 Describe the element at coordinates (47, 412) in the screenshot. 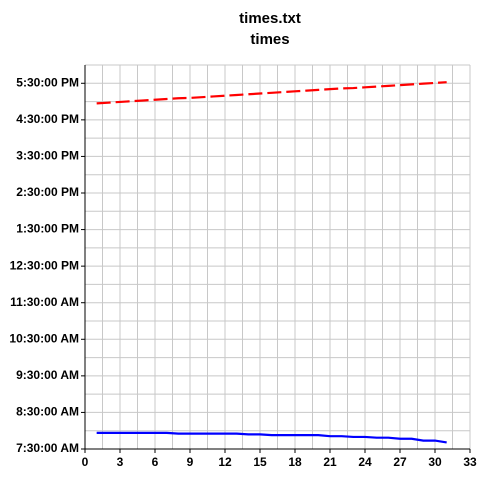

I see `y-tick-label: 8:30:00 AM` at that location.